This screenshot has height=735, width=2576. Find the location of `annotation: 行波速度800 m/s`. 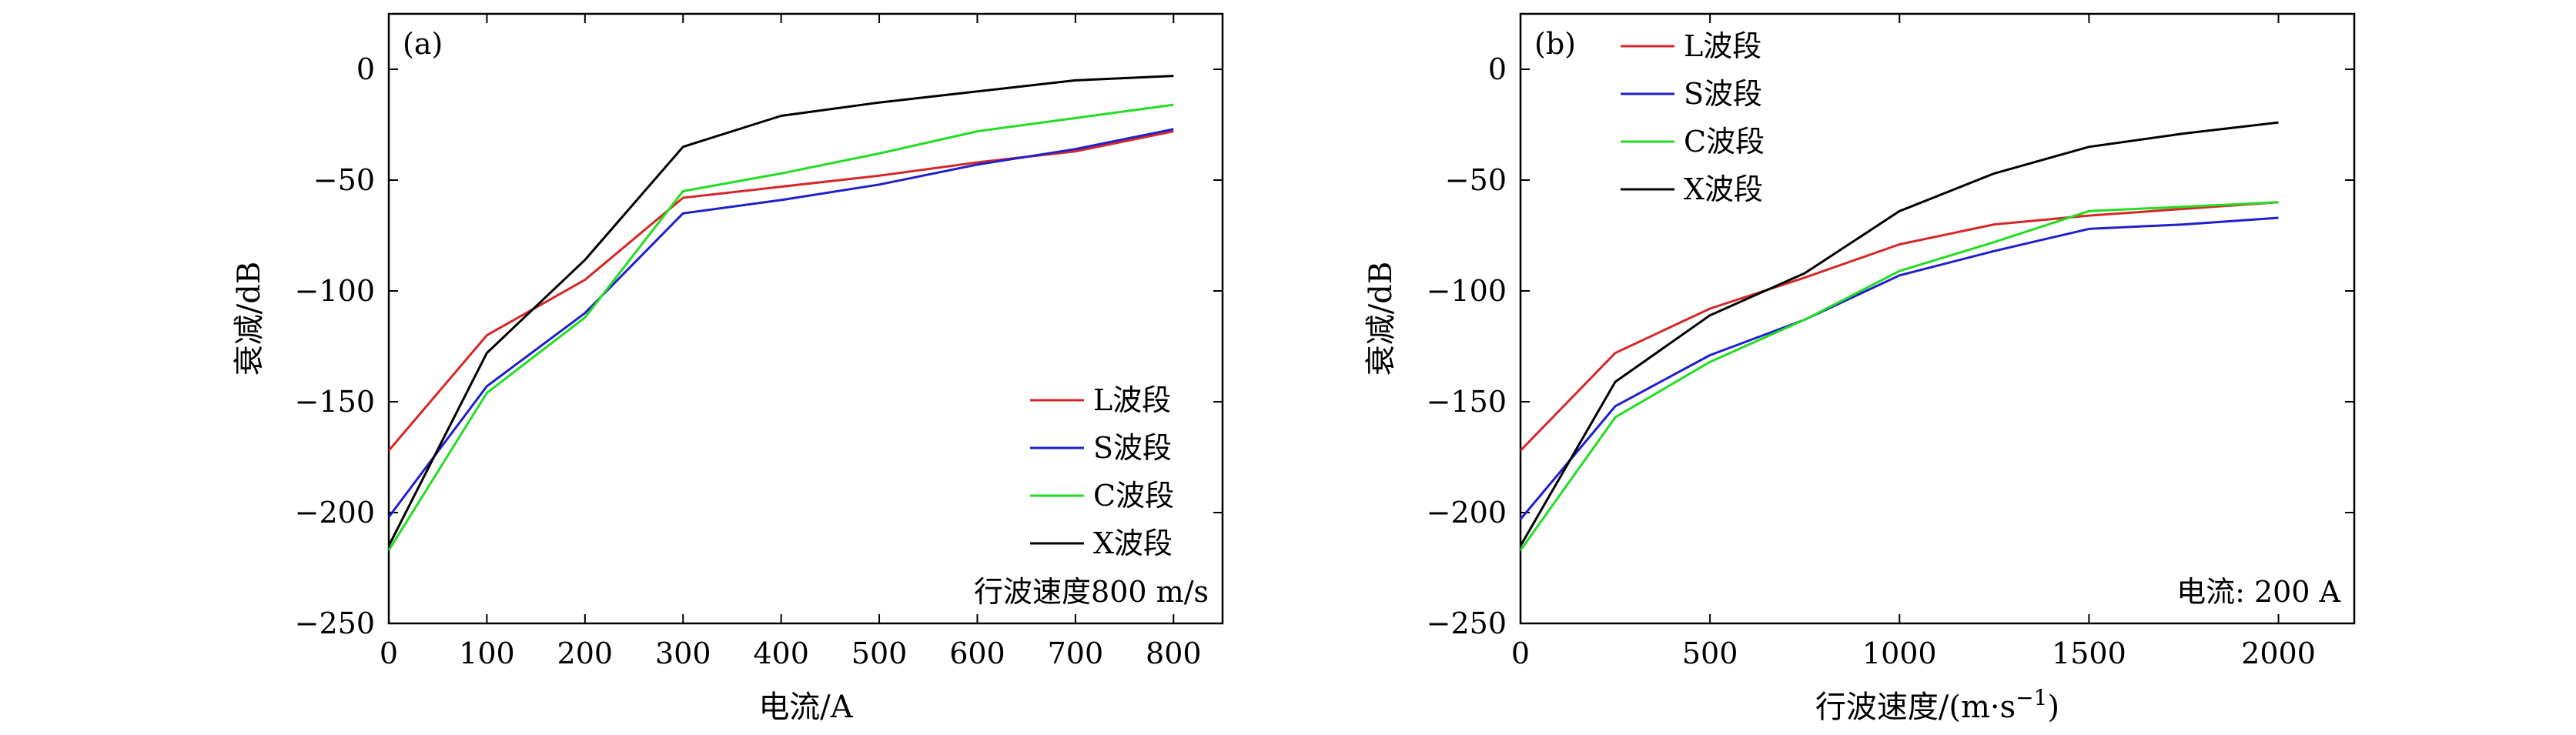

annotation: 行波速度800 m/s is located at coordinates (1091, 592).